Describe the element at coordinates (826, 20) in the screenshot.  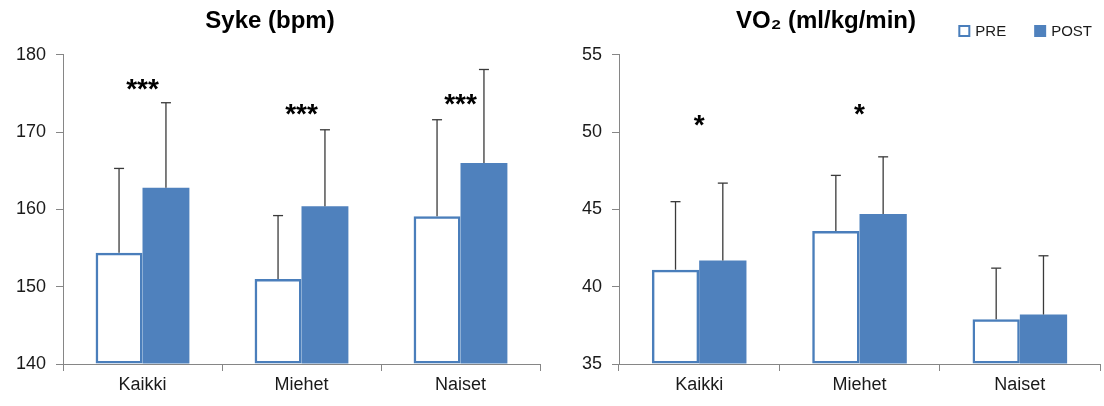
I see `chart-title: VO₂ (ml/kg/min)` at that location.